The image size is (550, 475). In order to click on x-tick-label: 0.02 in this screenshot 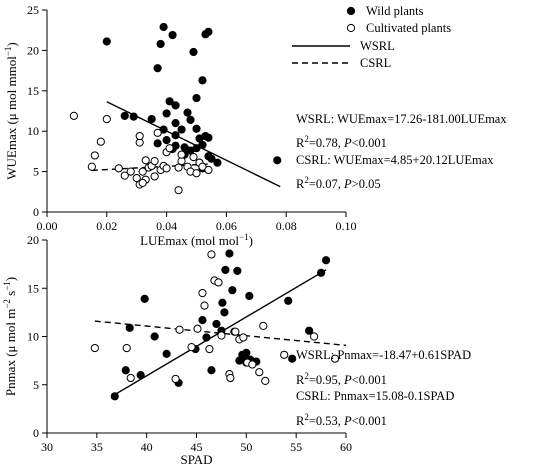, I will do `click(106, 226)`.